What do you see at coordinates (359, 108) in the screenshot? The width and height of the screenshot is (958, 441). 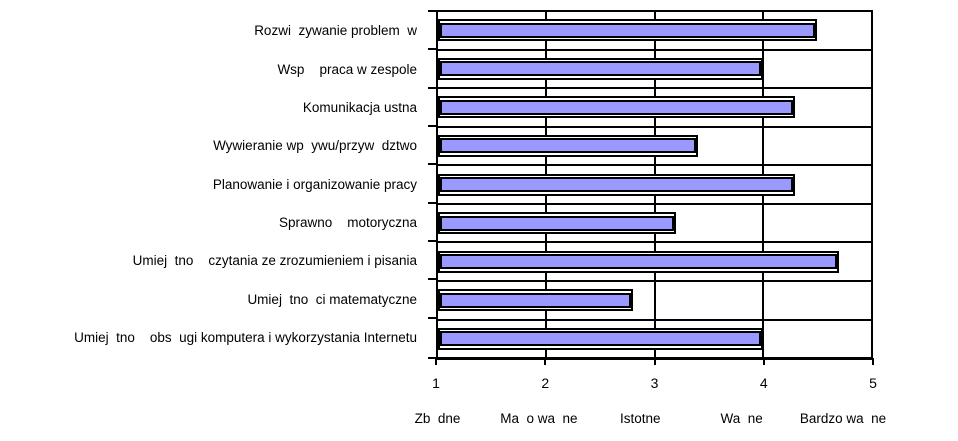 I see `category-label: Komunikacja ustna` at bounding box center [359, 108].